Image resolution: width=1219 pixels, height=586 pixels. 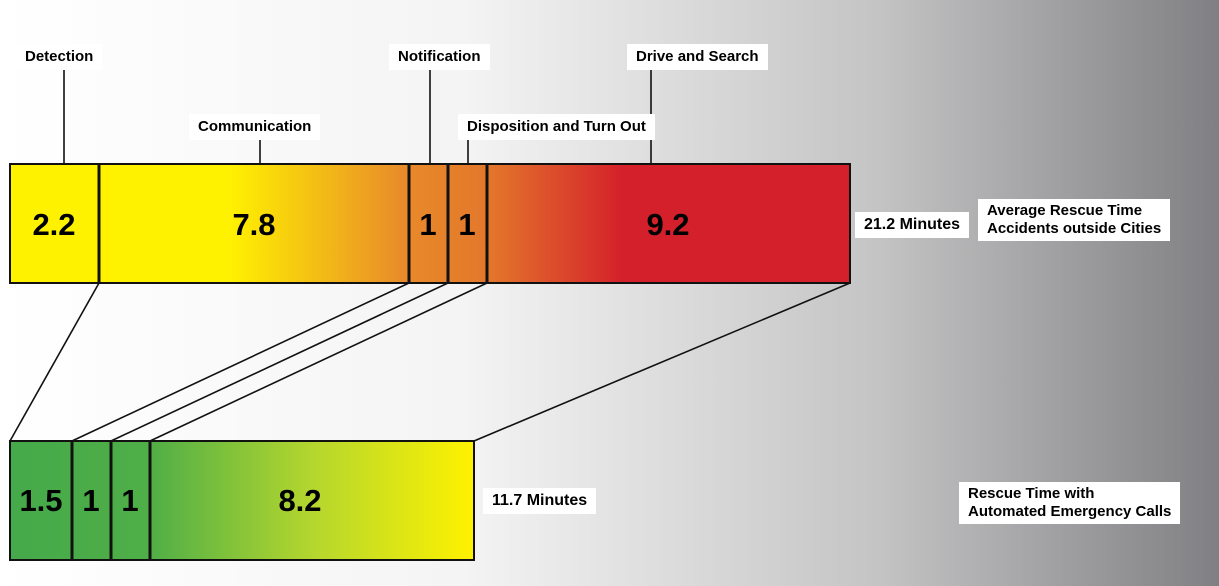 I want to click on top-bar, so click(x=430, y=223).